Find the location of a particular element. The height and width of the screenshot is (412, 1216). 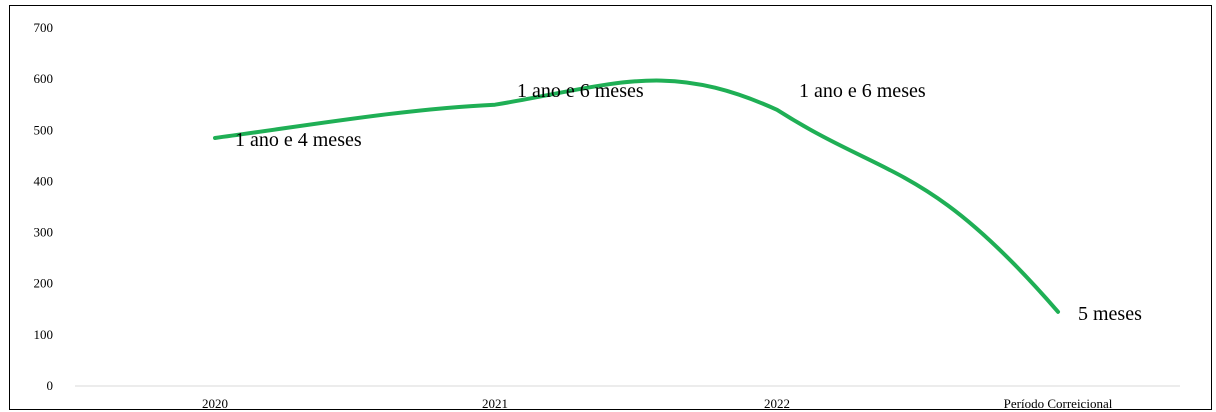

x-tick-label: 2021 is located at coordinates (495, 403).